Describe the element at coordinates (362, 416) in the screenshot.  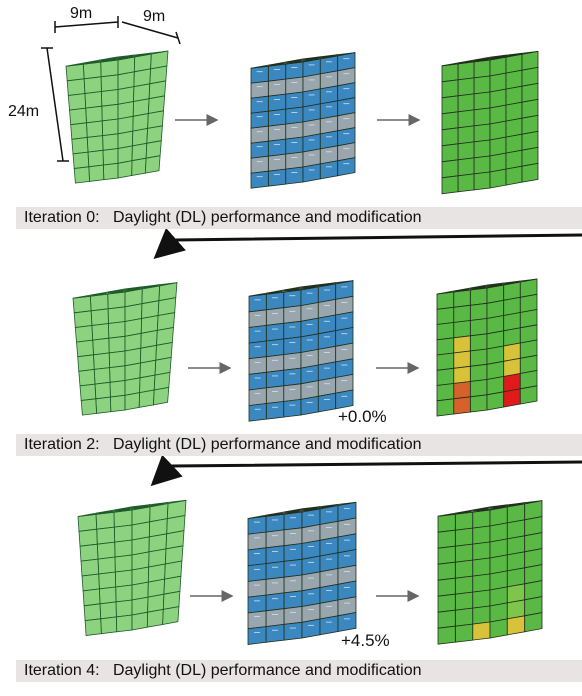
I see `iteration-2-change-label: +0.0%` at that location.